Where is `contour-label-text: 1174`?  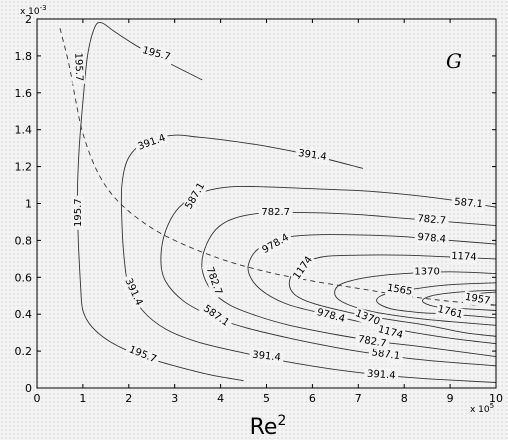 contour-label-text: 1174 is located at coordinates (464, 257).